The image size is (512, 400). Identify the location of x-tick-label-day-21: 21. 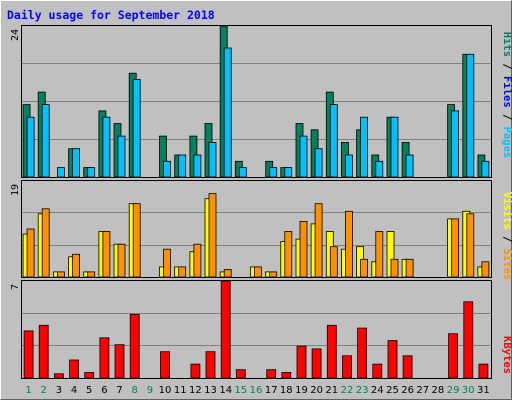
(331, 390).